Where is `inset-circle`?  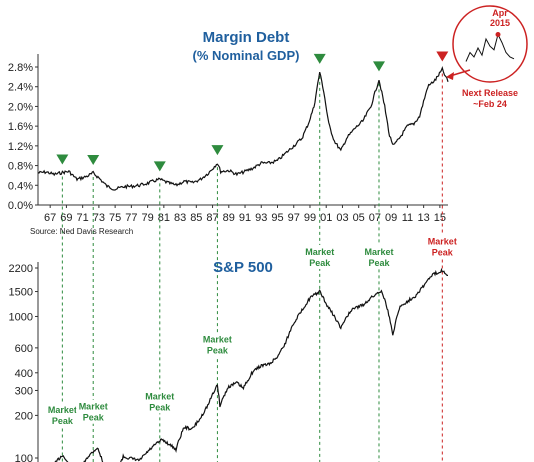
inset-circle is located at coordinates (490, 44).